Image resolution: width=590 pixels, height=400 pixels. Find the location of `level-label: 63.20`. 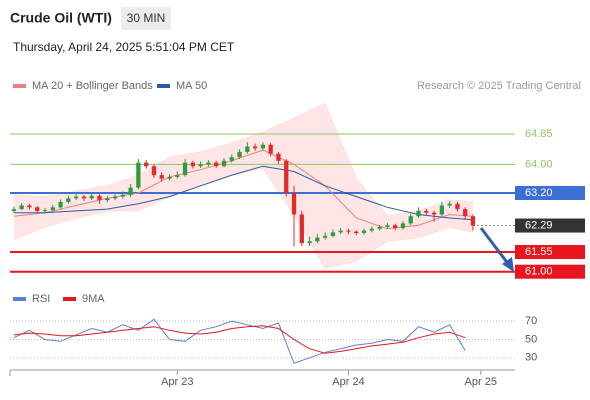

level-label: 63.20 is located at coordinates (539, 193).